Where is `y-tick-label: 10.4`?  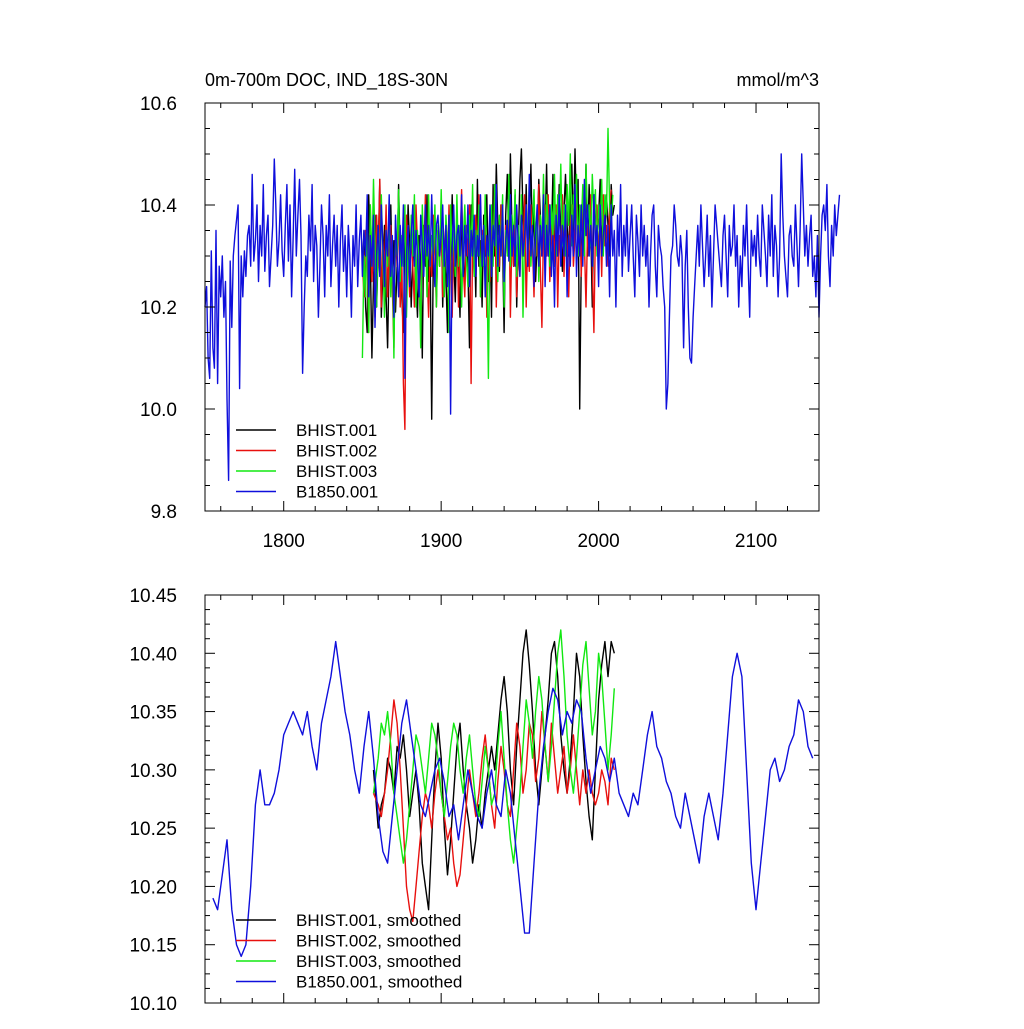
y-tick-label: 10.4 is located at coordinates (158, 206).